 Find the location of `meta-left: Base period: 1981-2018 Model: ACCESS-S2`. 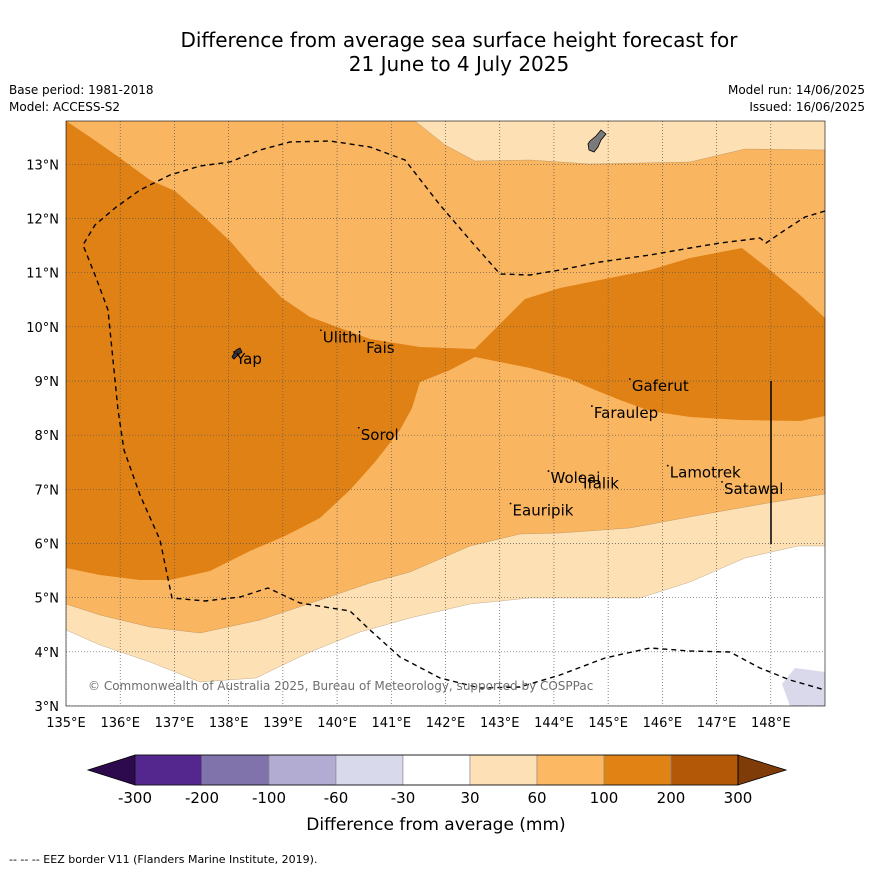

meta-left: Base period: 1981-2018 Model: ACCESS-S2 is located at coordinates (81, 99).